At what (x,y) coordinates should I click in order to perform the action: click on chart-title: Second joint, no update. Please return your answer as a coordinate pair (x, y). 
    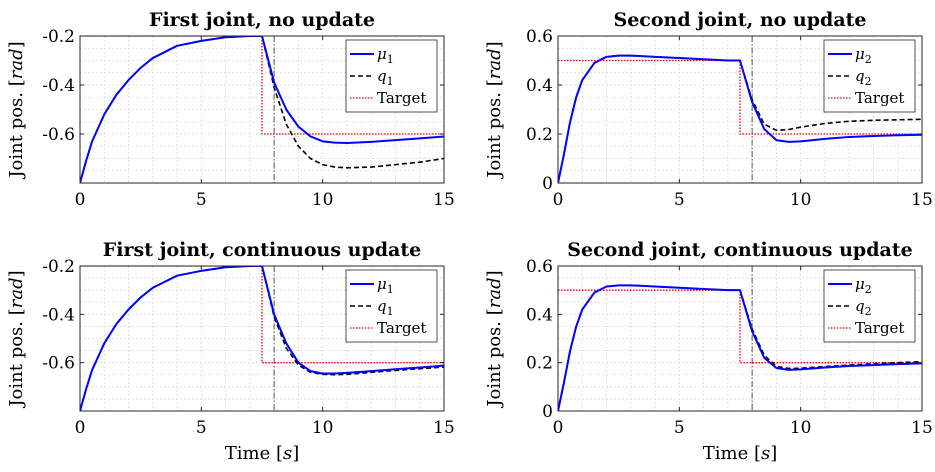
    Looking at the image, I should click on (739, 20).